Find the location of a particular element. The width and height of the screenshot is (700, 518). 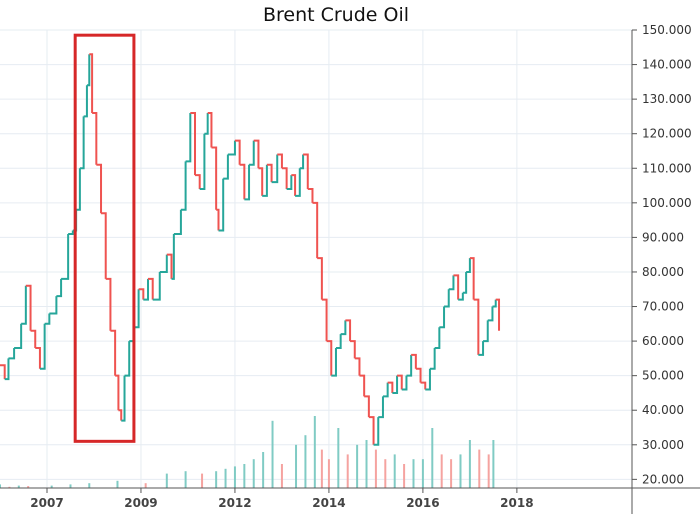

x-tick-label: 2012 is located at coordinates (234, 503).